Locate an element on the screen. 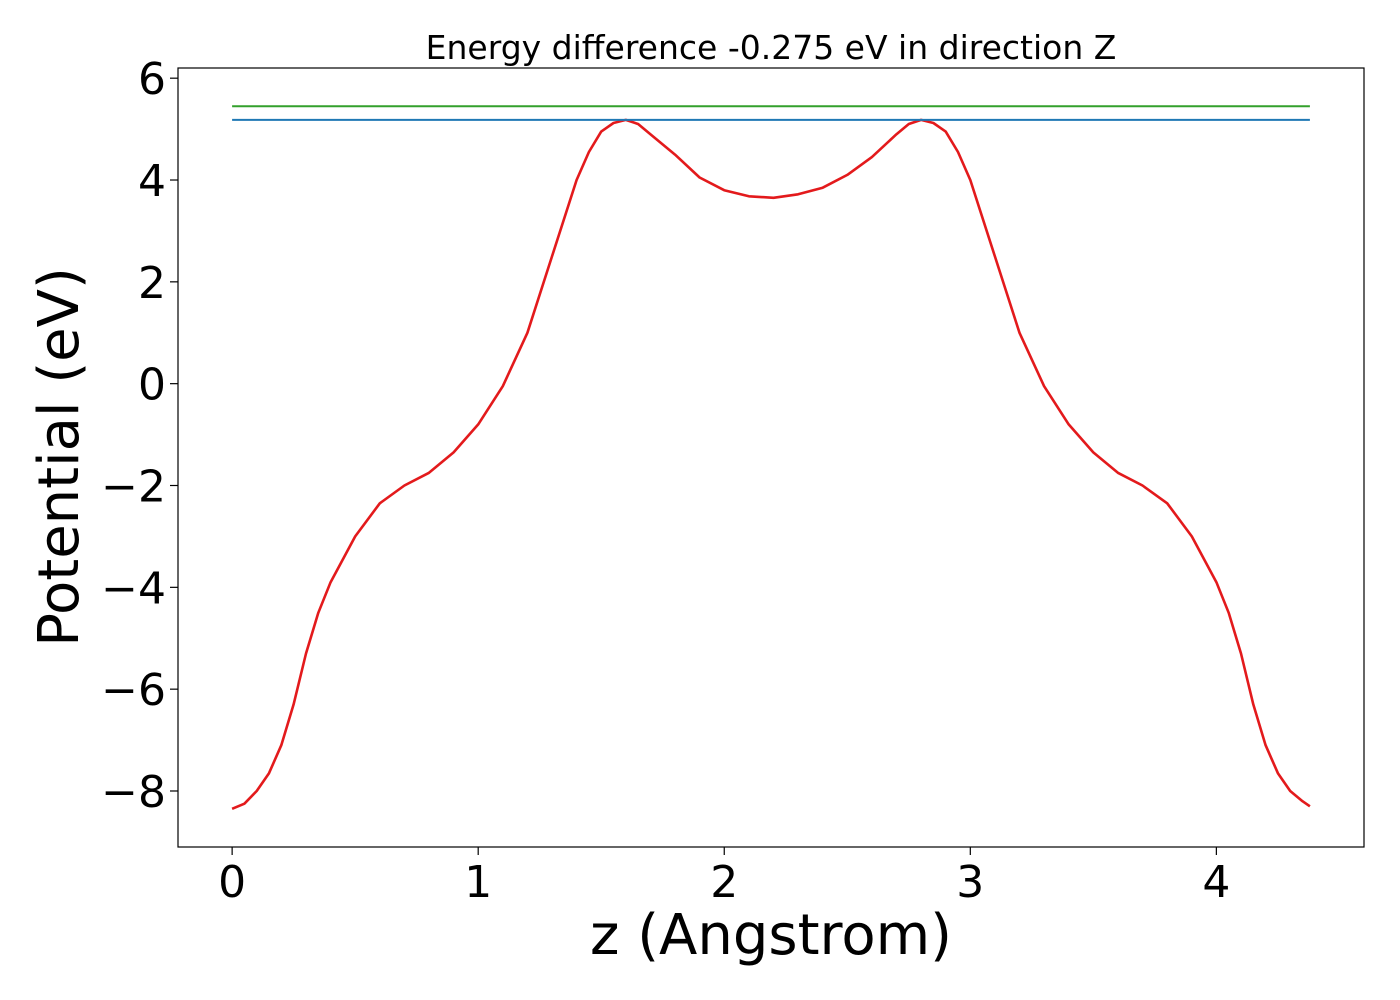 Image resolution: width=1400 pixels, height=1000 pixels. x-tick-label: 4 is located at coordinates (1216, 882).